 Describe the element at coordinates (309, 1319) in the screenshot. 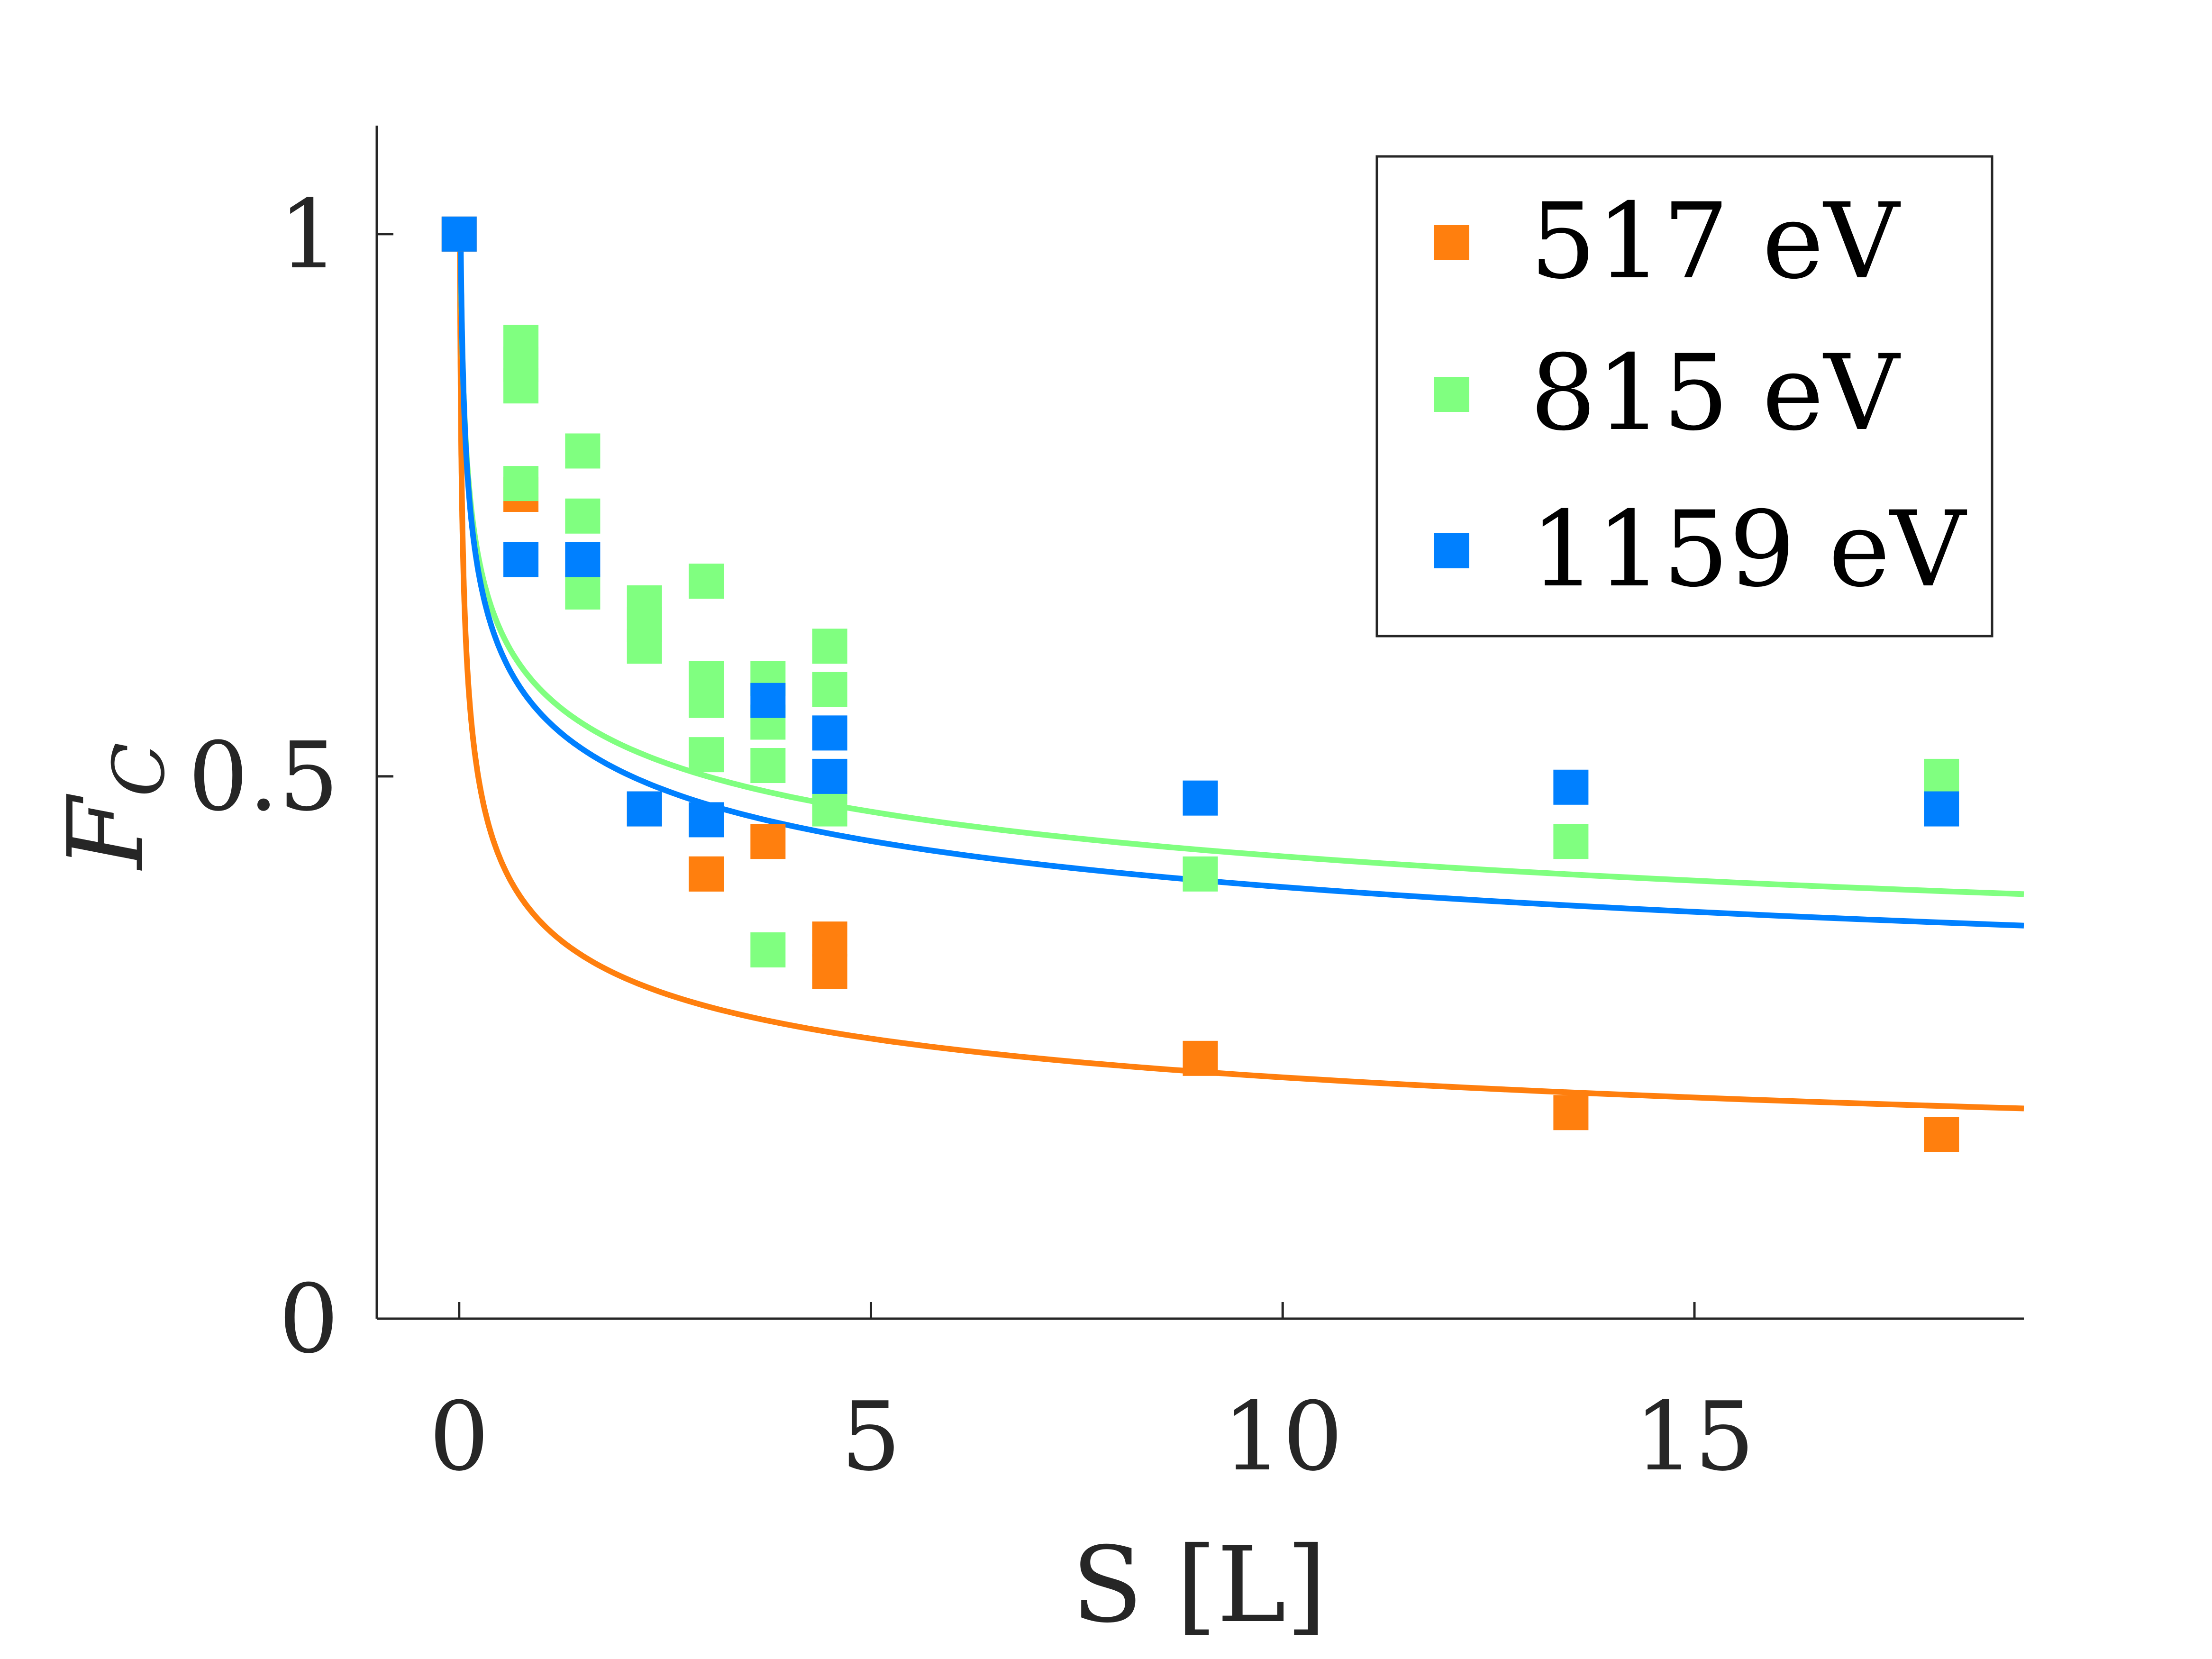

I see `y-tick-label: 0` at that location.